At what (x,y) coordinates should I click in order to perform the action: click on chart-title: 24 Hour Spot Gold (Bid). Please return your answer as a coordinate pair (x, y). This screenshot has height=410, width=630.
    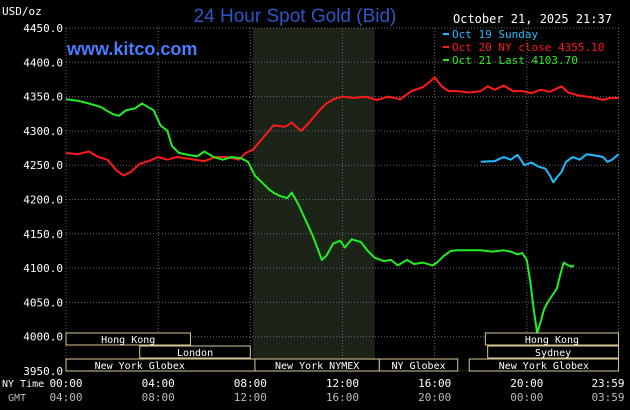
    Looking at the image, I should click on (295, 16).